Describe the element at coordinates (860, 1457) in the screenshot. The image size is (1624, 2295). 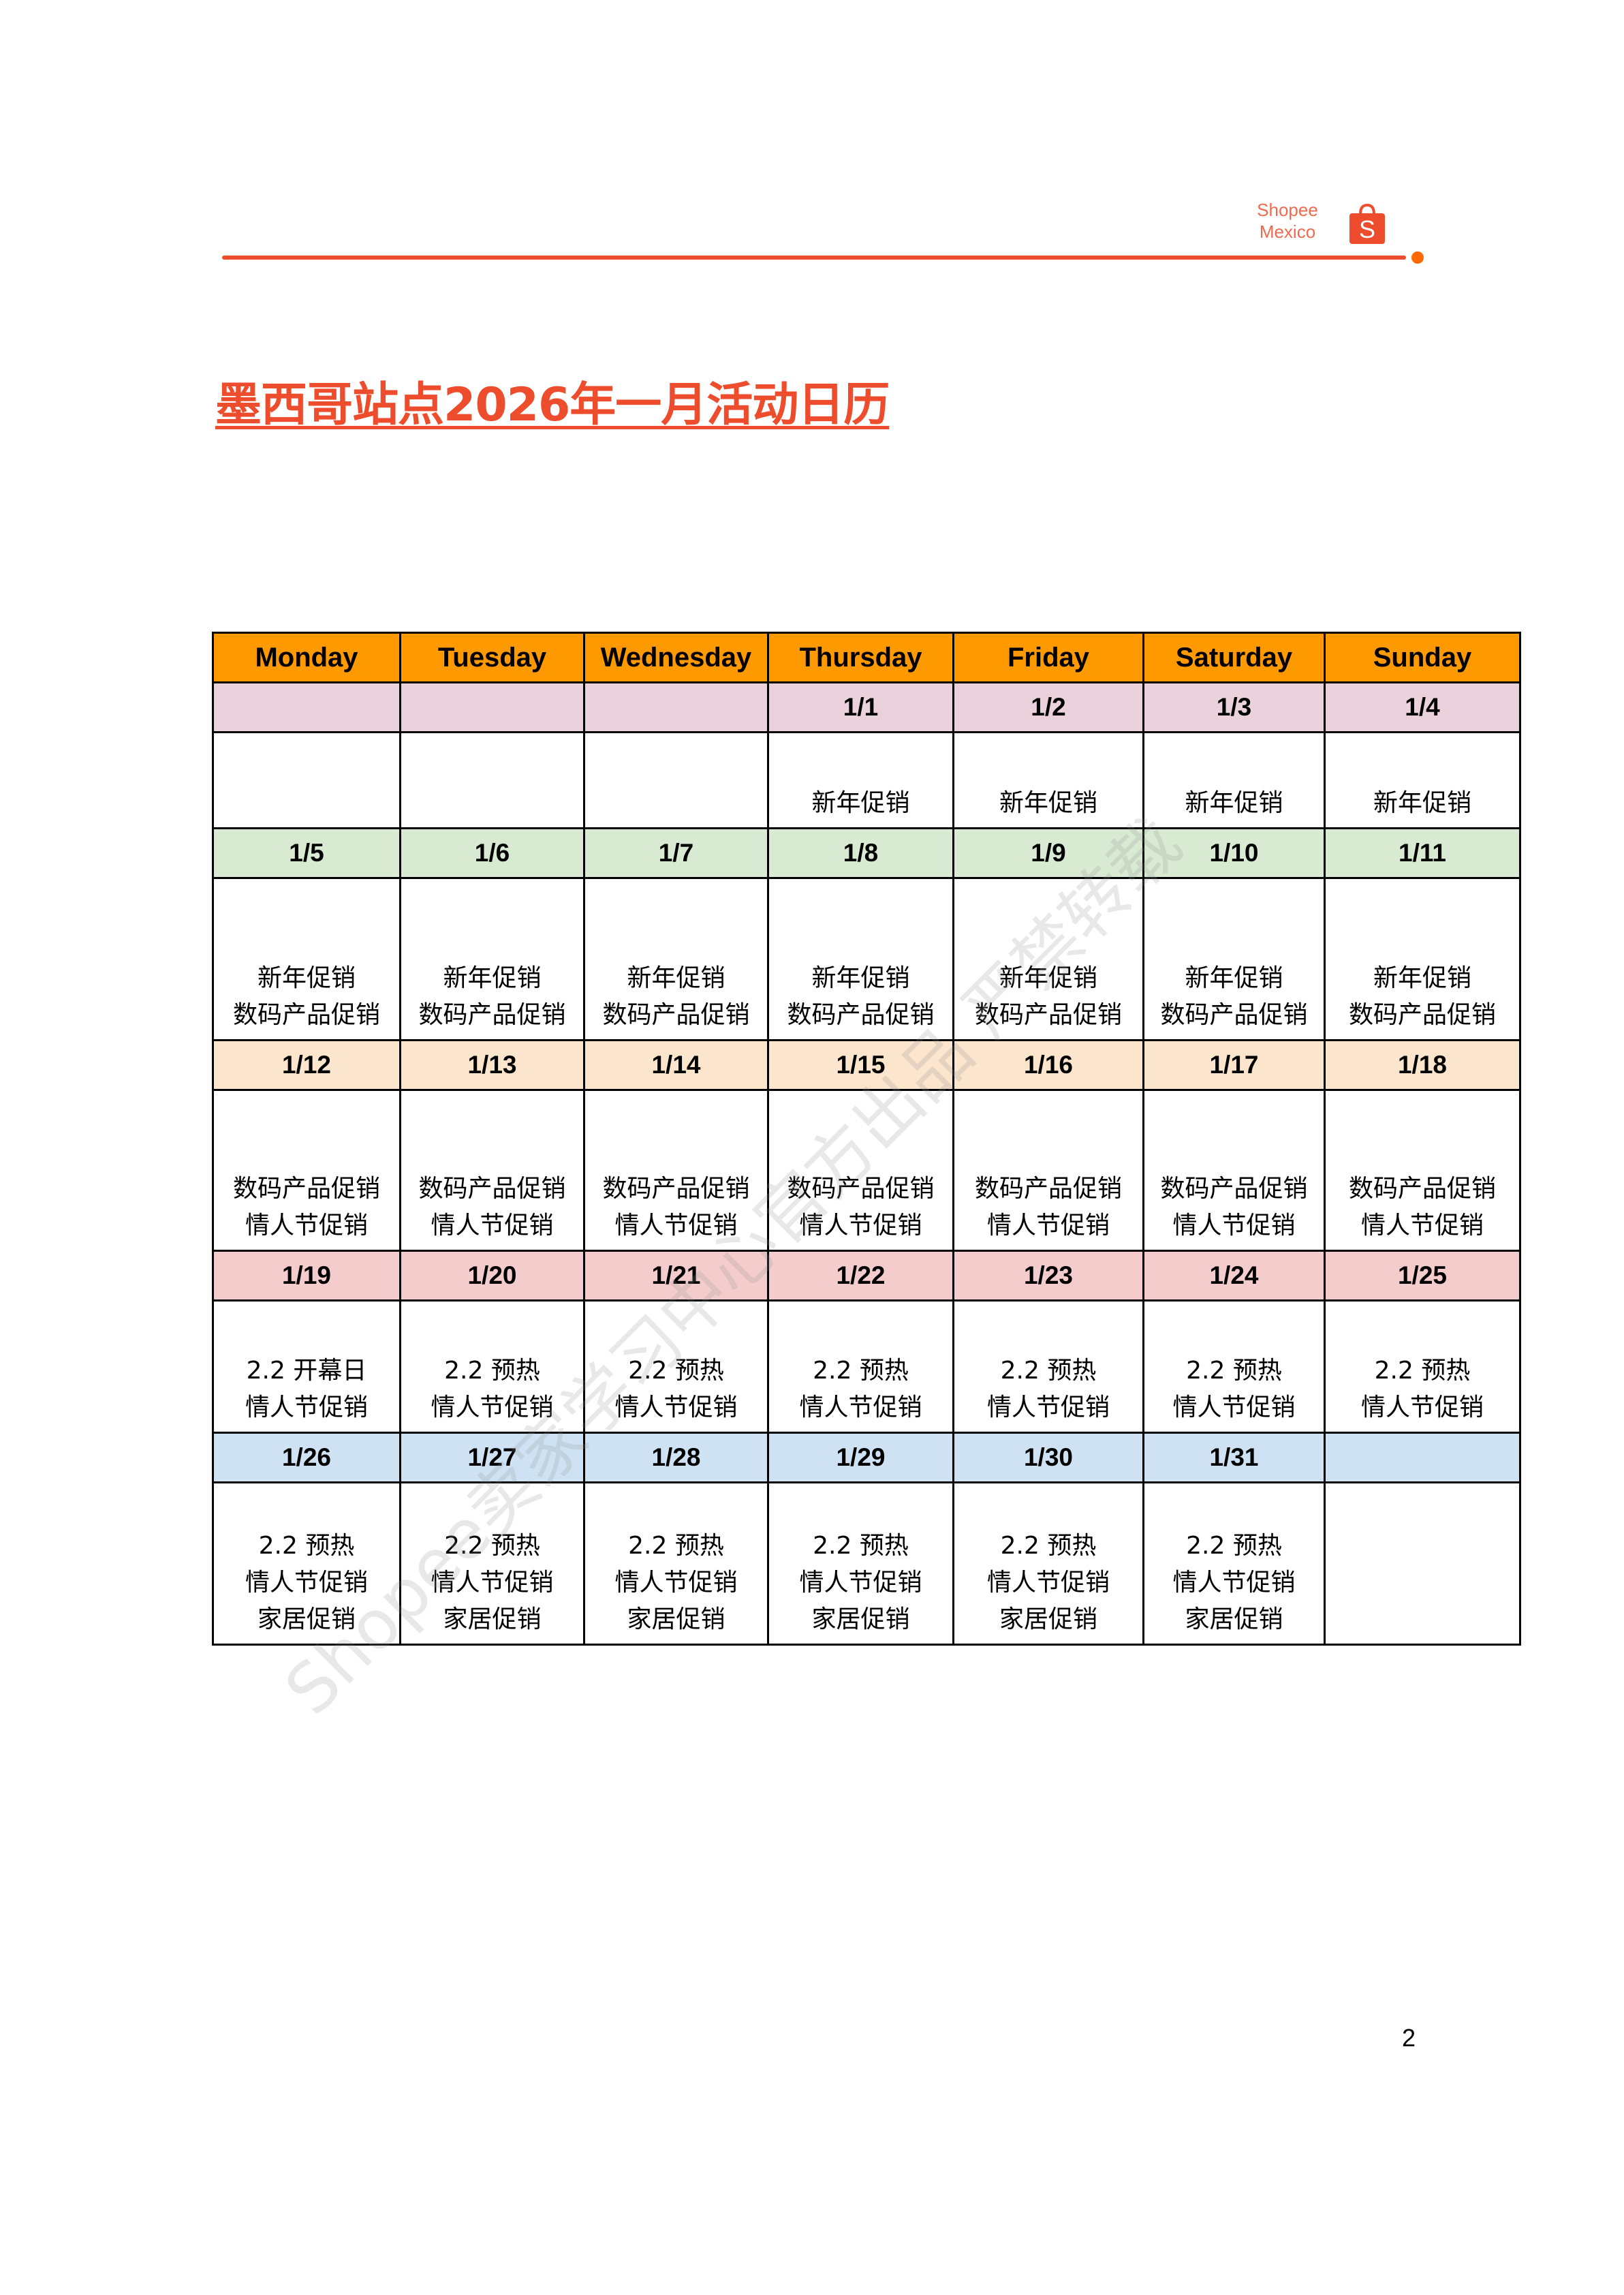
I see `date-cell: 1/29` at that location.